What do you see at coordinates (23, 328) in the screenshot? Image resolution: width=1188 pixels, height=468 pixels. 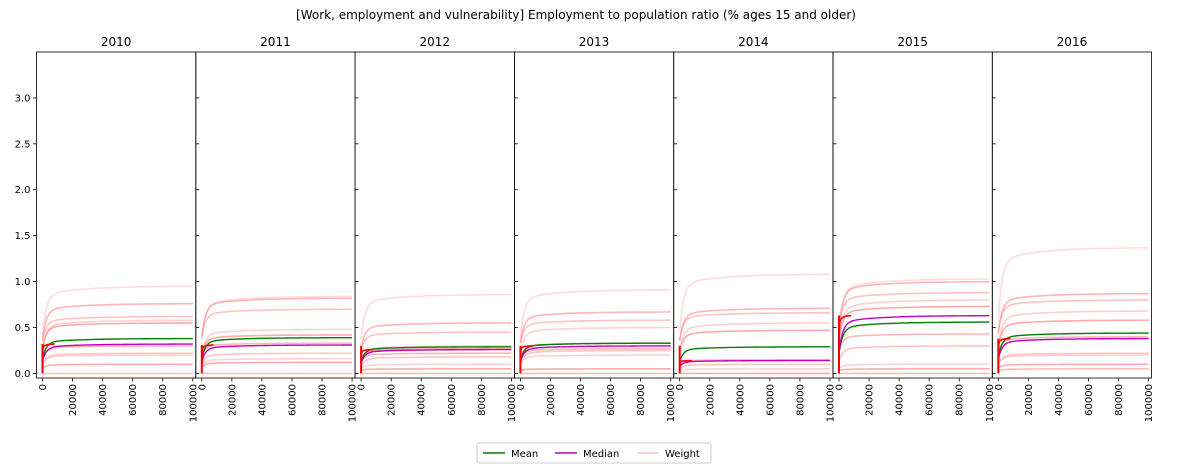 I see `y-tick-label: 0.5` at bounding box center [23, 328].